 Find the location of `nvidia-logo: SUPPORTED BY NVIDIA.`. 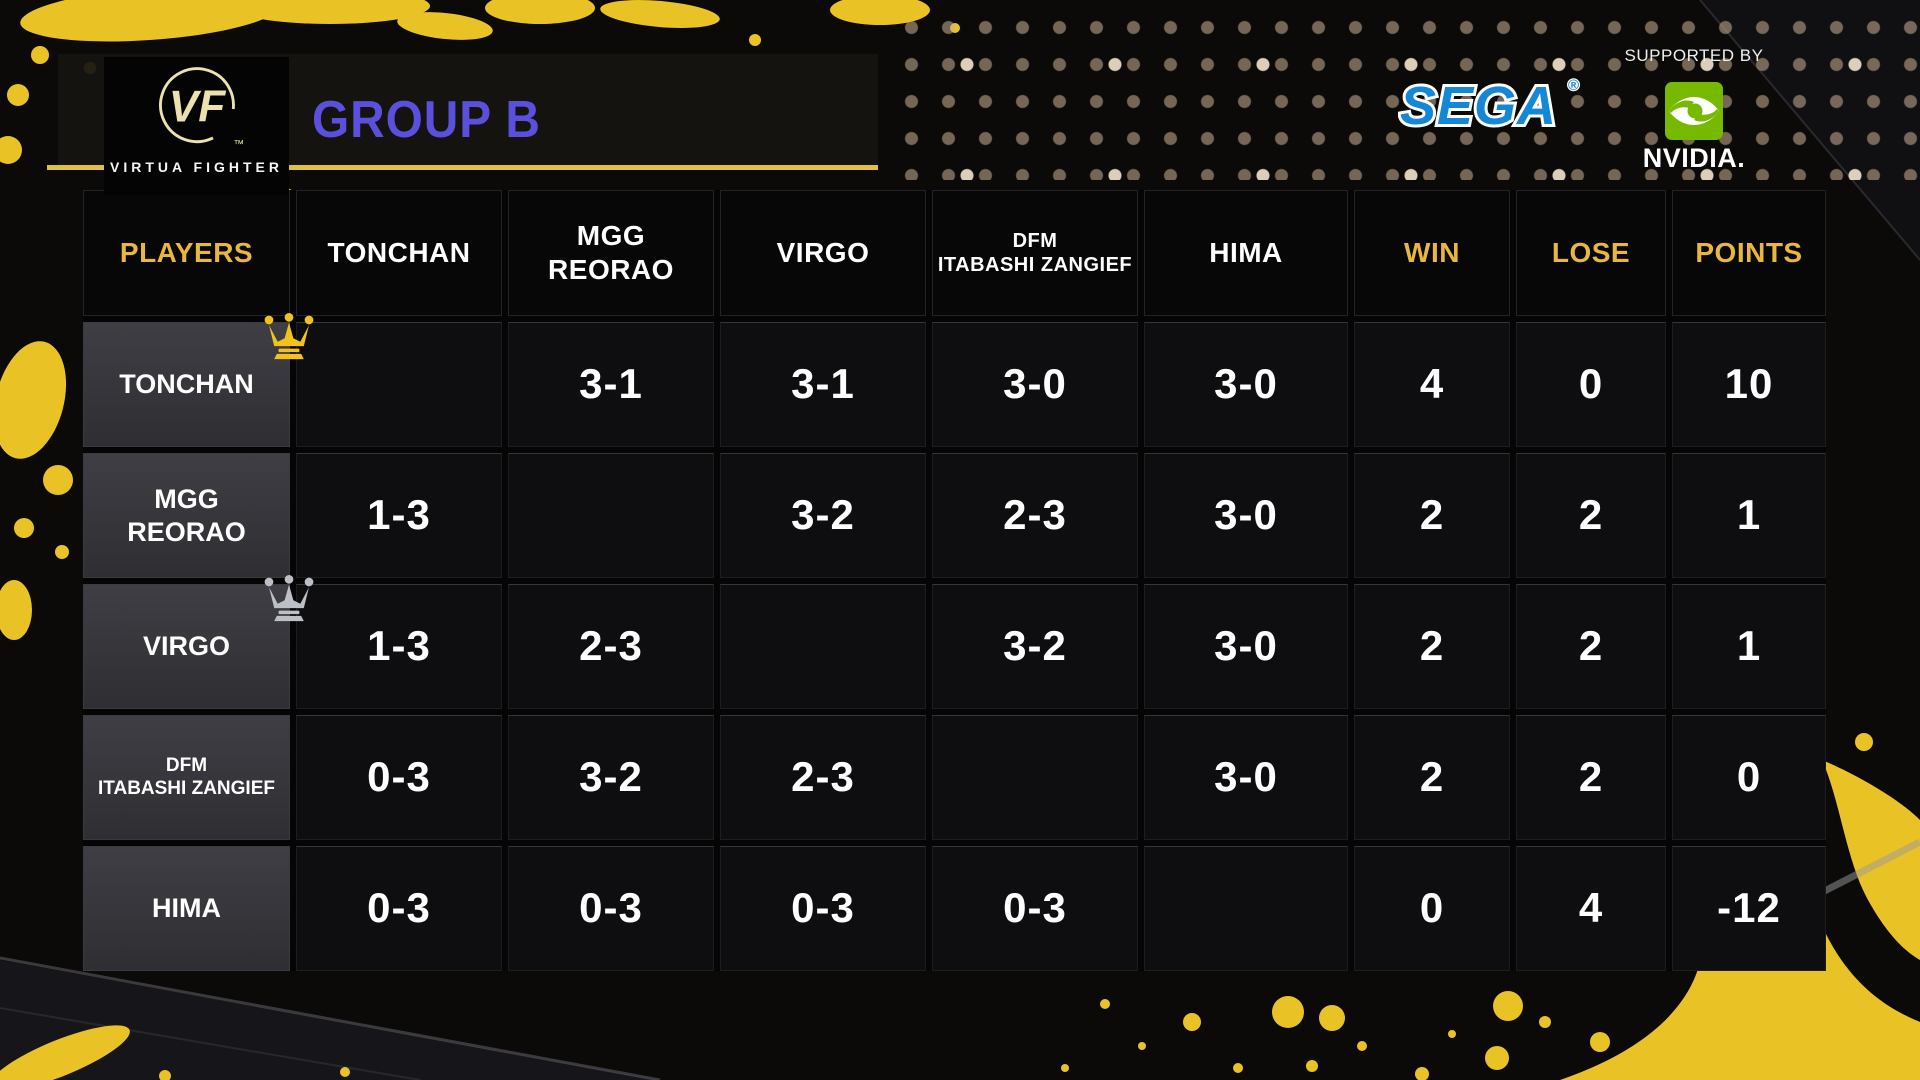

nvidia-logo: SUPPORTED BY NVIDIA. is located at coordinates (1694, 110).